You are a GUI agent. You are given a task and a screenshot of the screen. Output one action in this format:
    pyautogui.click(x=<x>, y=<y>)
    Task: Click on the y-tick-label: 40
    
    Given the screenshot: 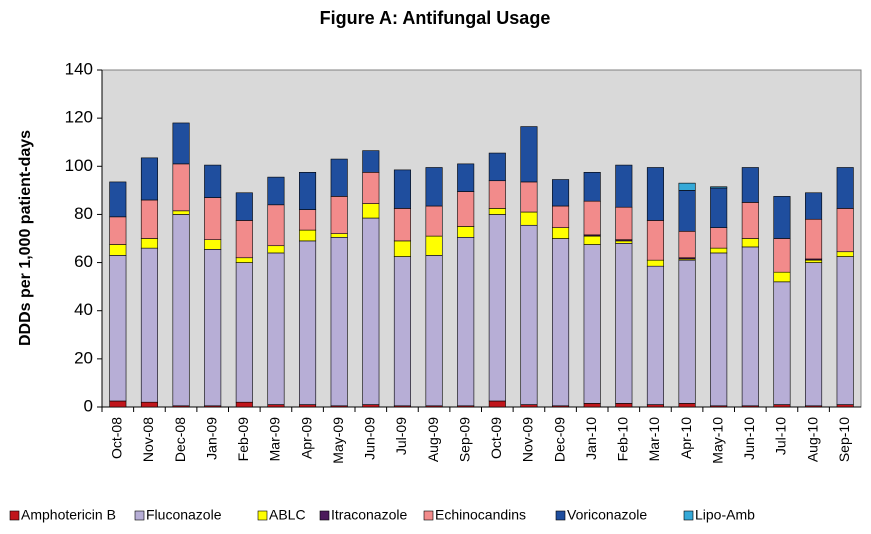 What is the action you would take?
    pyautogui.click(x=83, y=309)
    